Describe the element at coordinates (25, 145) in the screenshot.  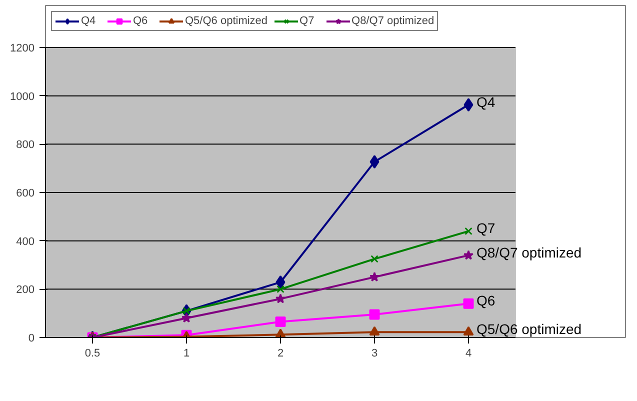
I see `y-tick-label: 800` at that location.